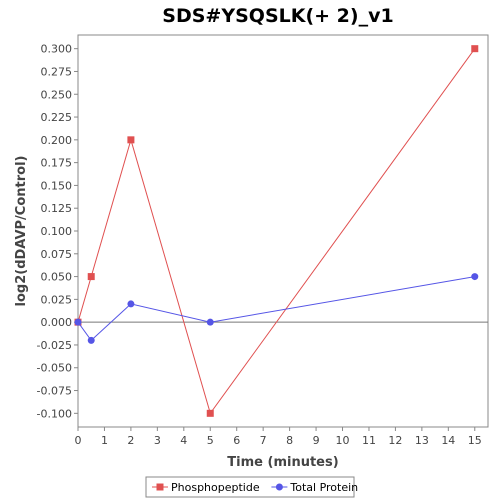  I want to click on x-tick-label: 11, so click(369, 440).